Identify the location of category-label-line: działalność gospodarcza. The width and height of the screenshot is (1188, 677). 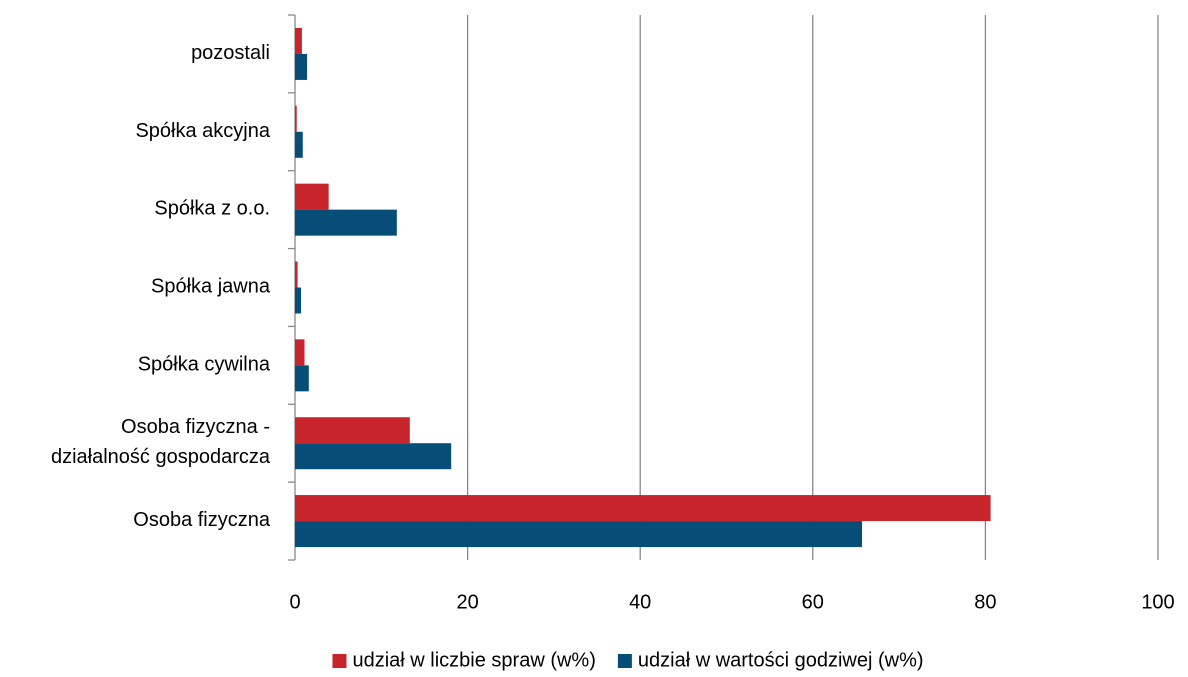
(161, 457).